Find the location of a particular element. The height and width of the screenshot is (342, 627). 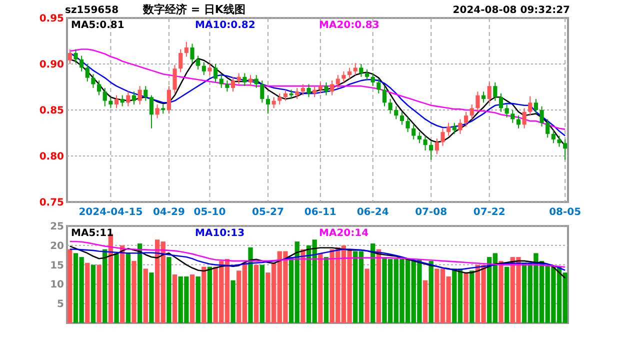

y-tick-label: 20 is located at coordinates (57, 246).